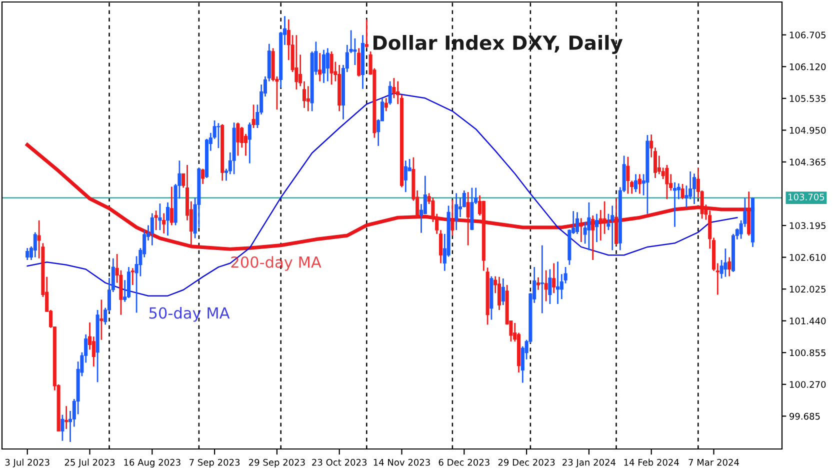  What do you see at coordinates (806, 197) in the screenshot?
I see `ref-line-label: 103.705` at bounding box center [806, 197].